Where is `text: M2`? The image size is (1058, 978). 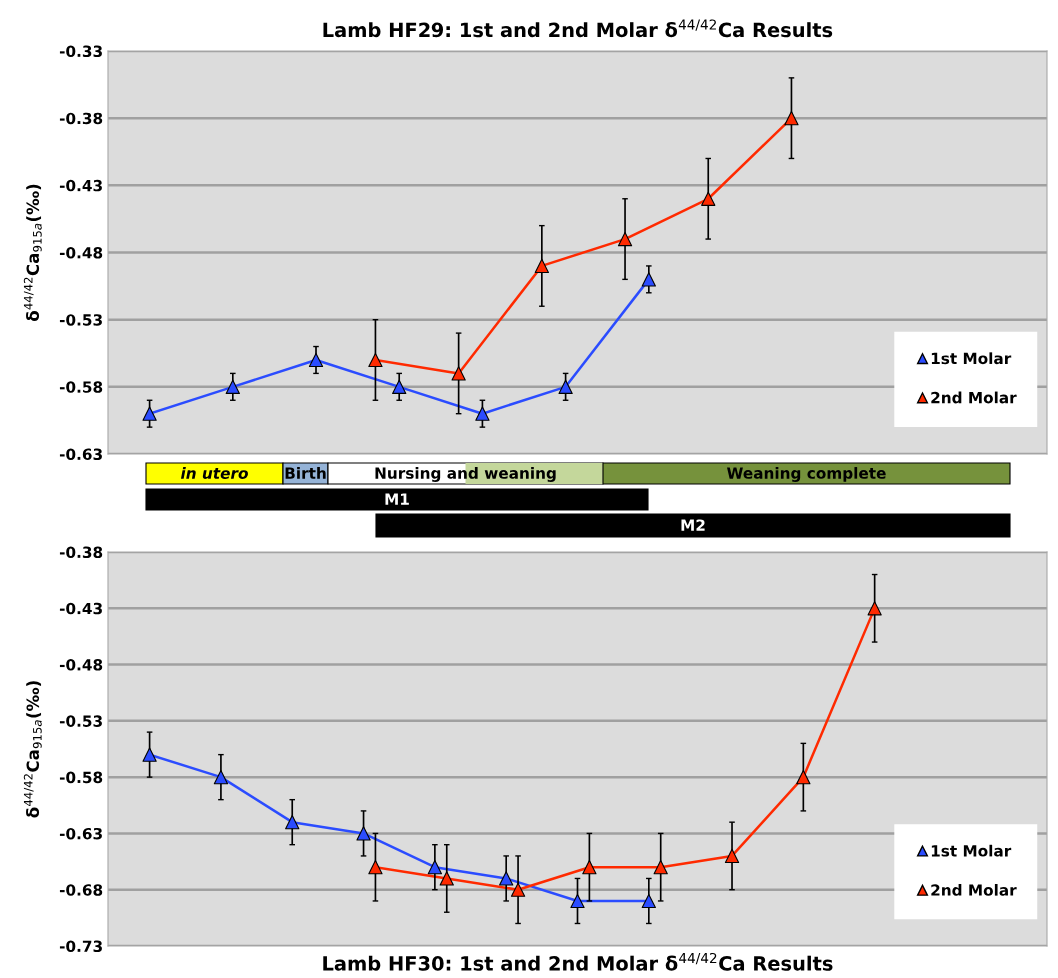
text: M2 is located at coordinates (693, 525).